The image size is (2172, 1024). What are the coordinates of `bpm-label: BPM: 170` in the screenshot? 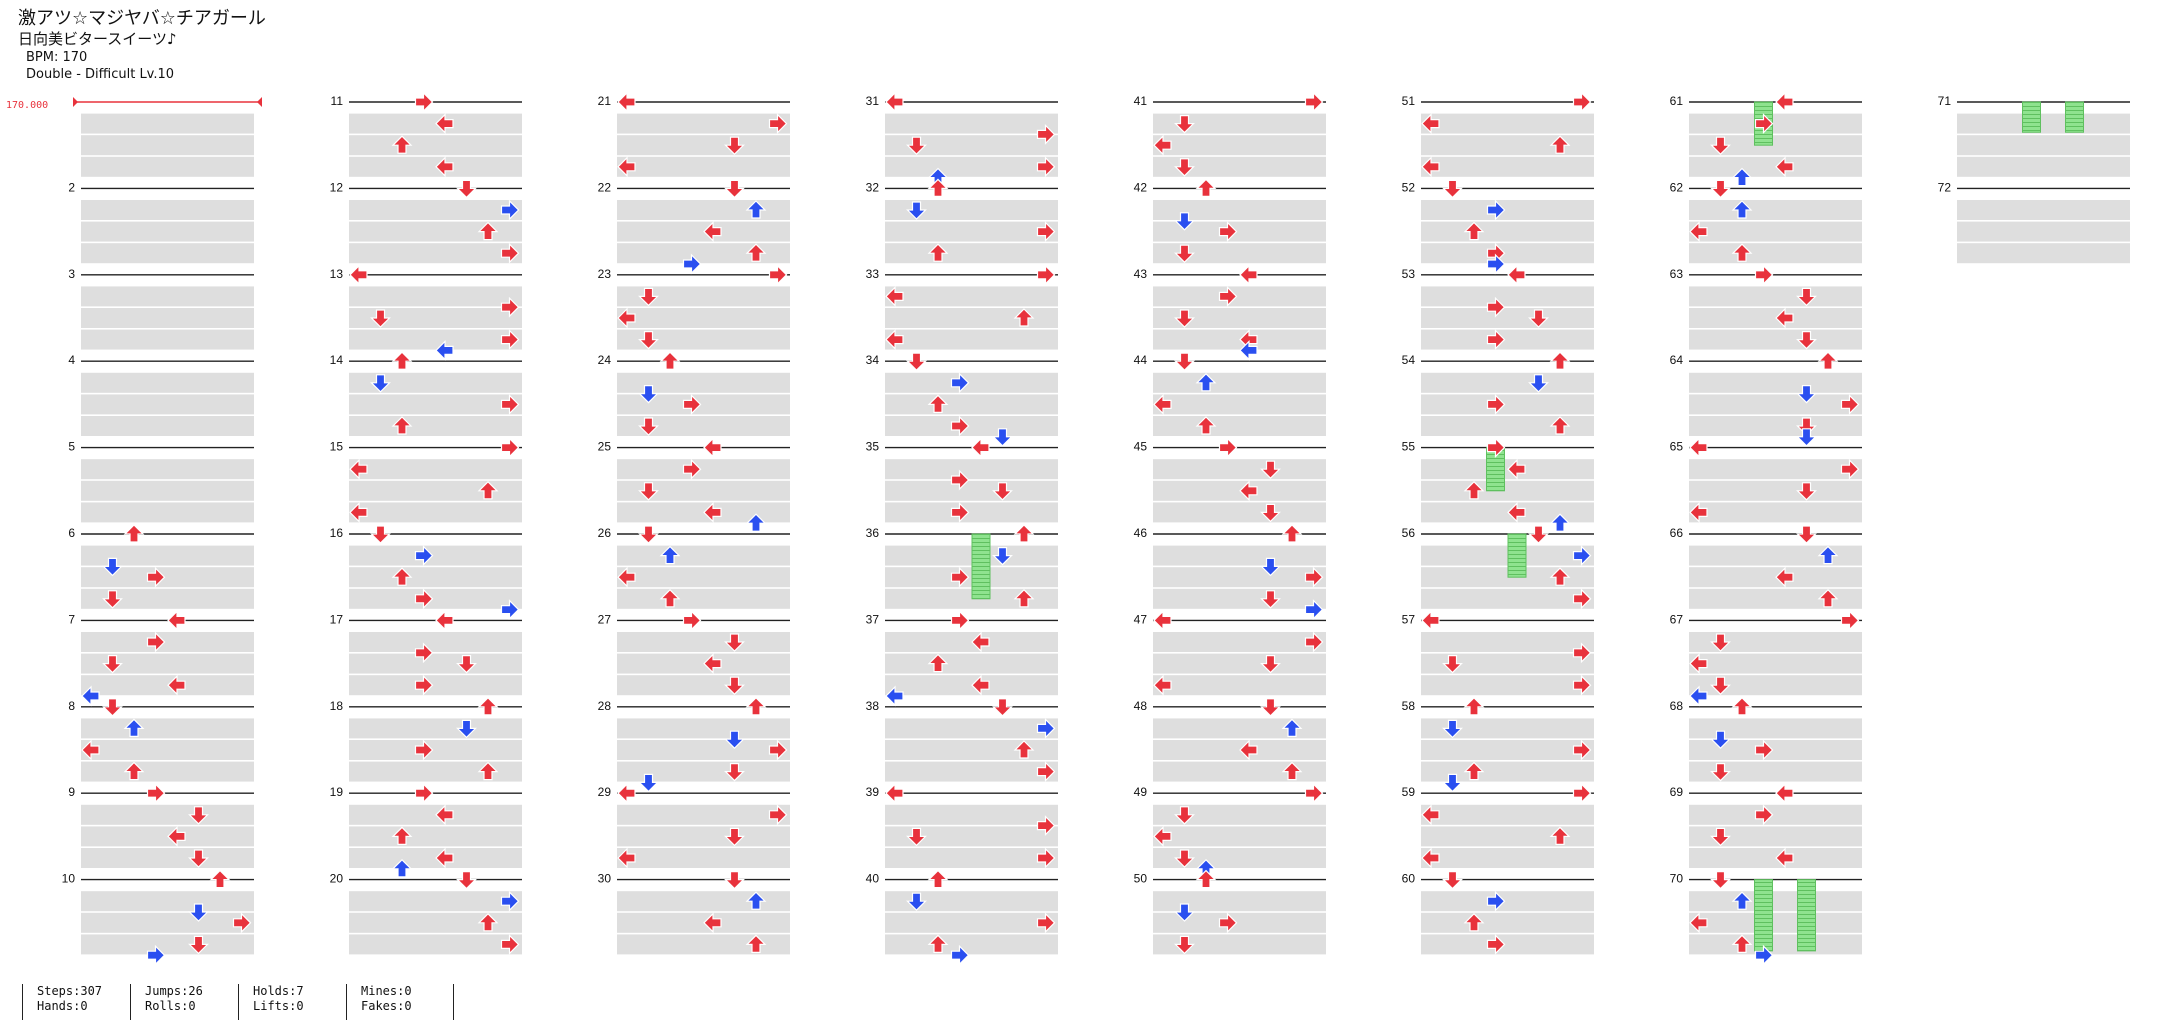 It's located at (57, 57).